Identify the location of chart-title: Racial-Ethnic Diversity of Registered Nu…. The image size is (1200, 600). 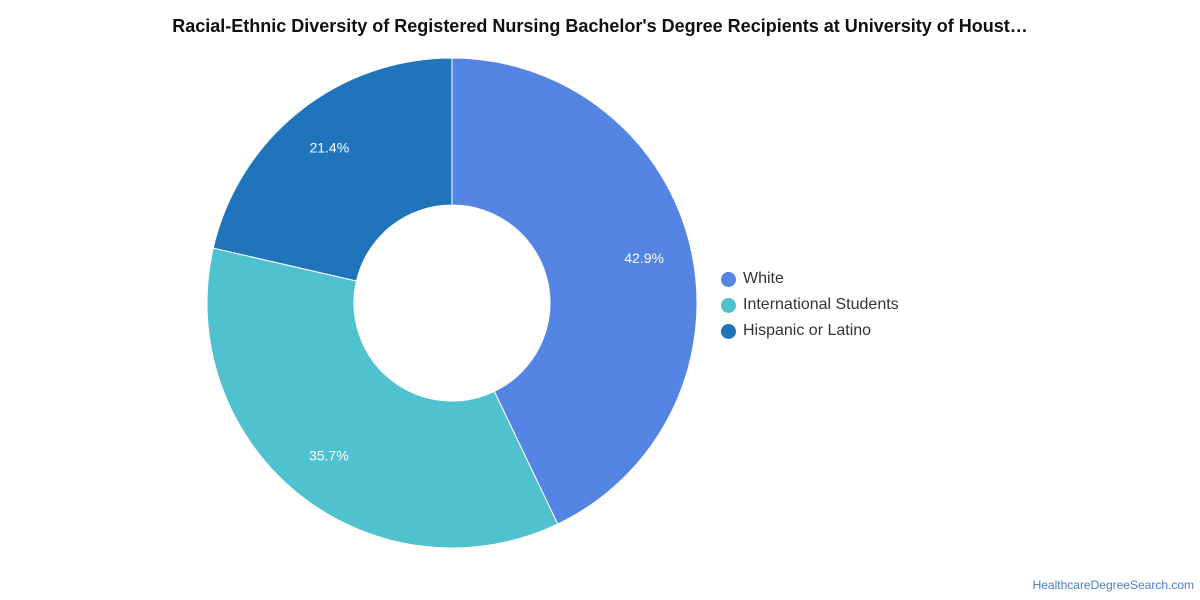
(600, 26).